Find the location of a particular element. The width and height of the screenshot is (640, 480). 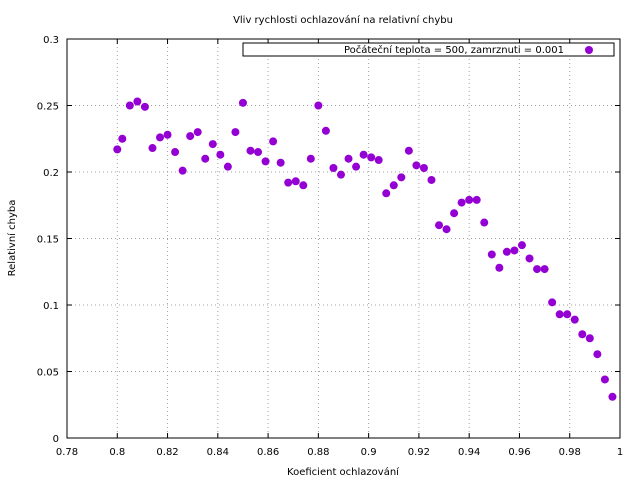

x-axis-label: Koeficient ochlazování is located at coordinates (343, 472).